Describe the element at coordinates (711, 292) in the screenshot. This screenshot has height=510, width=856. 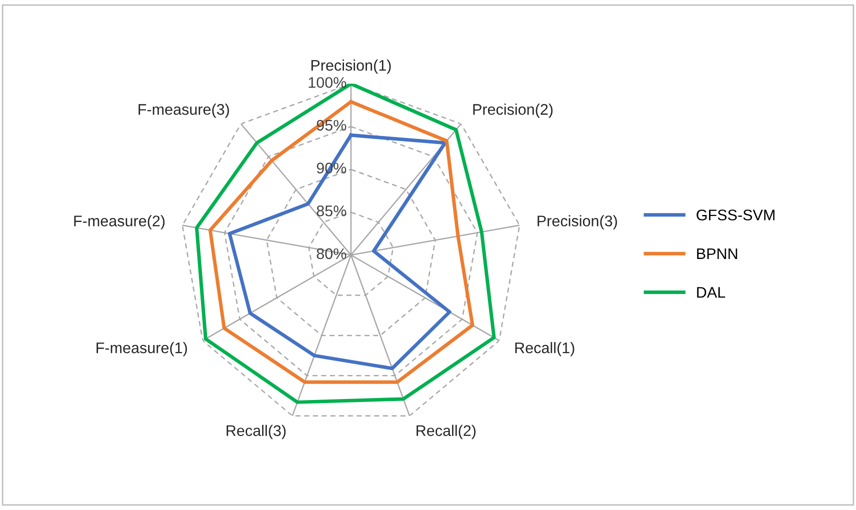
I see `legend-label: DAL` at that location.